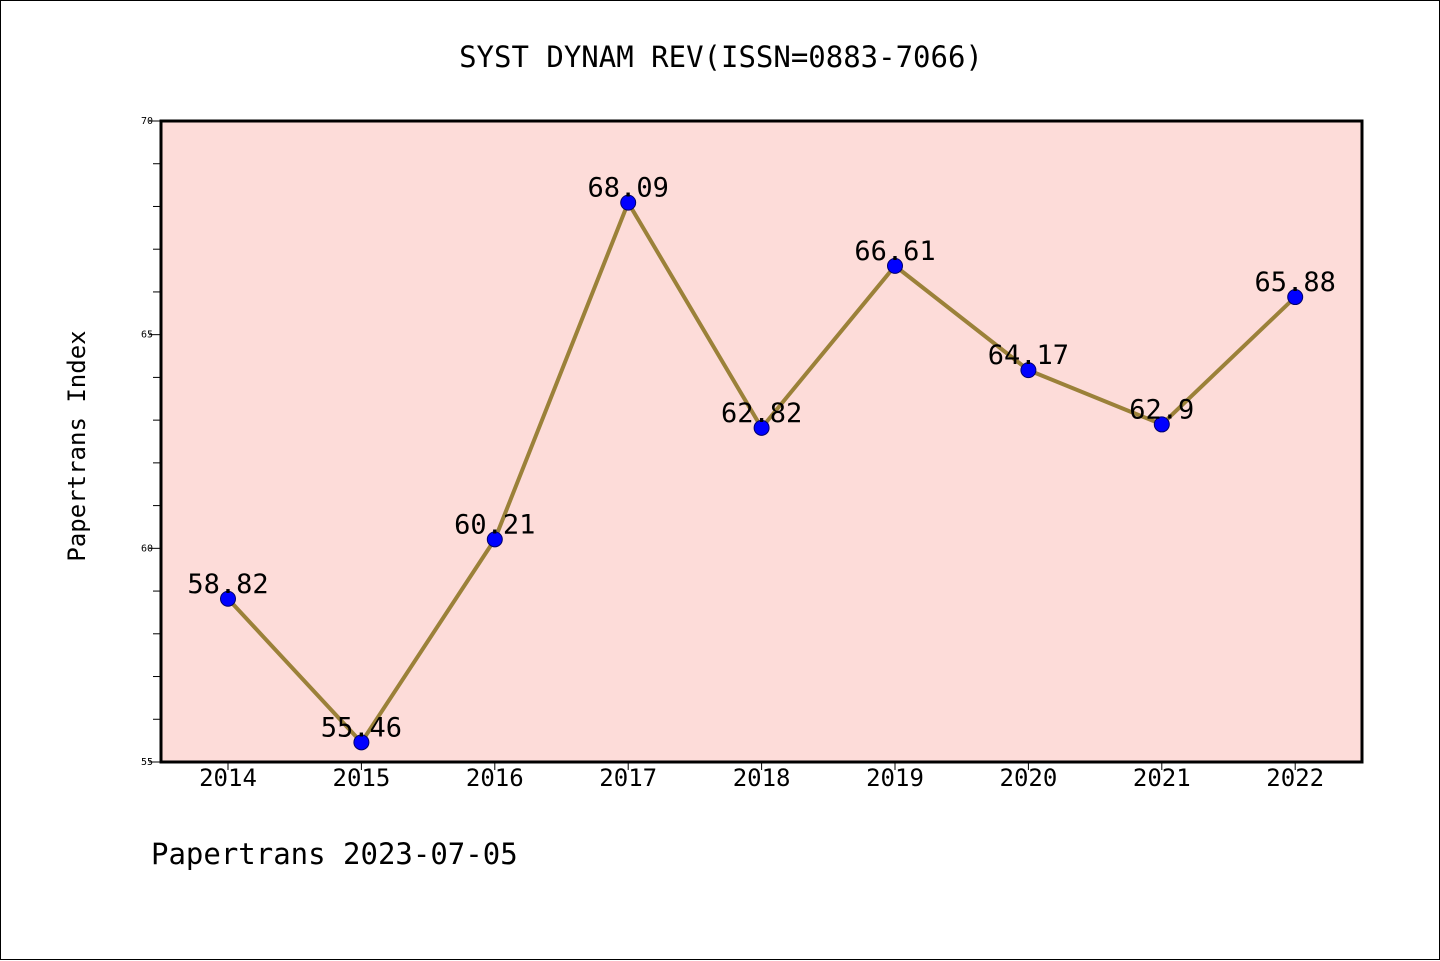 The image size is (1440, 961). What do you see at coordinates (894, 251) in the screenshot?
I see `data-label: 66.61` at bounding box center [894, 251].